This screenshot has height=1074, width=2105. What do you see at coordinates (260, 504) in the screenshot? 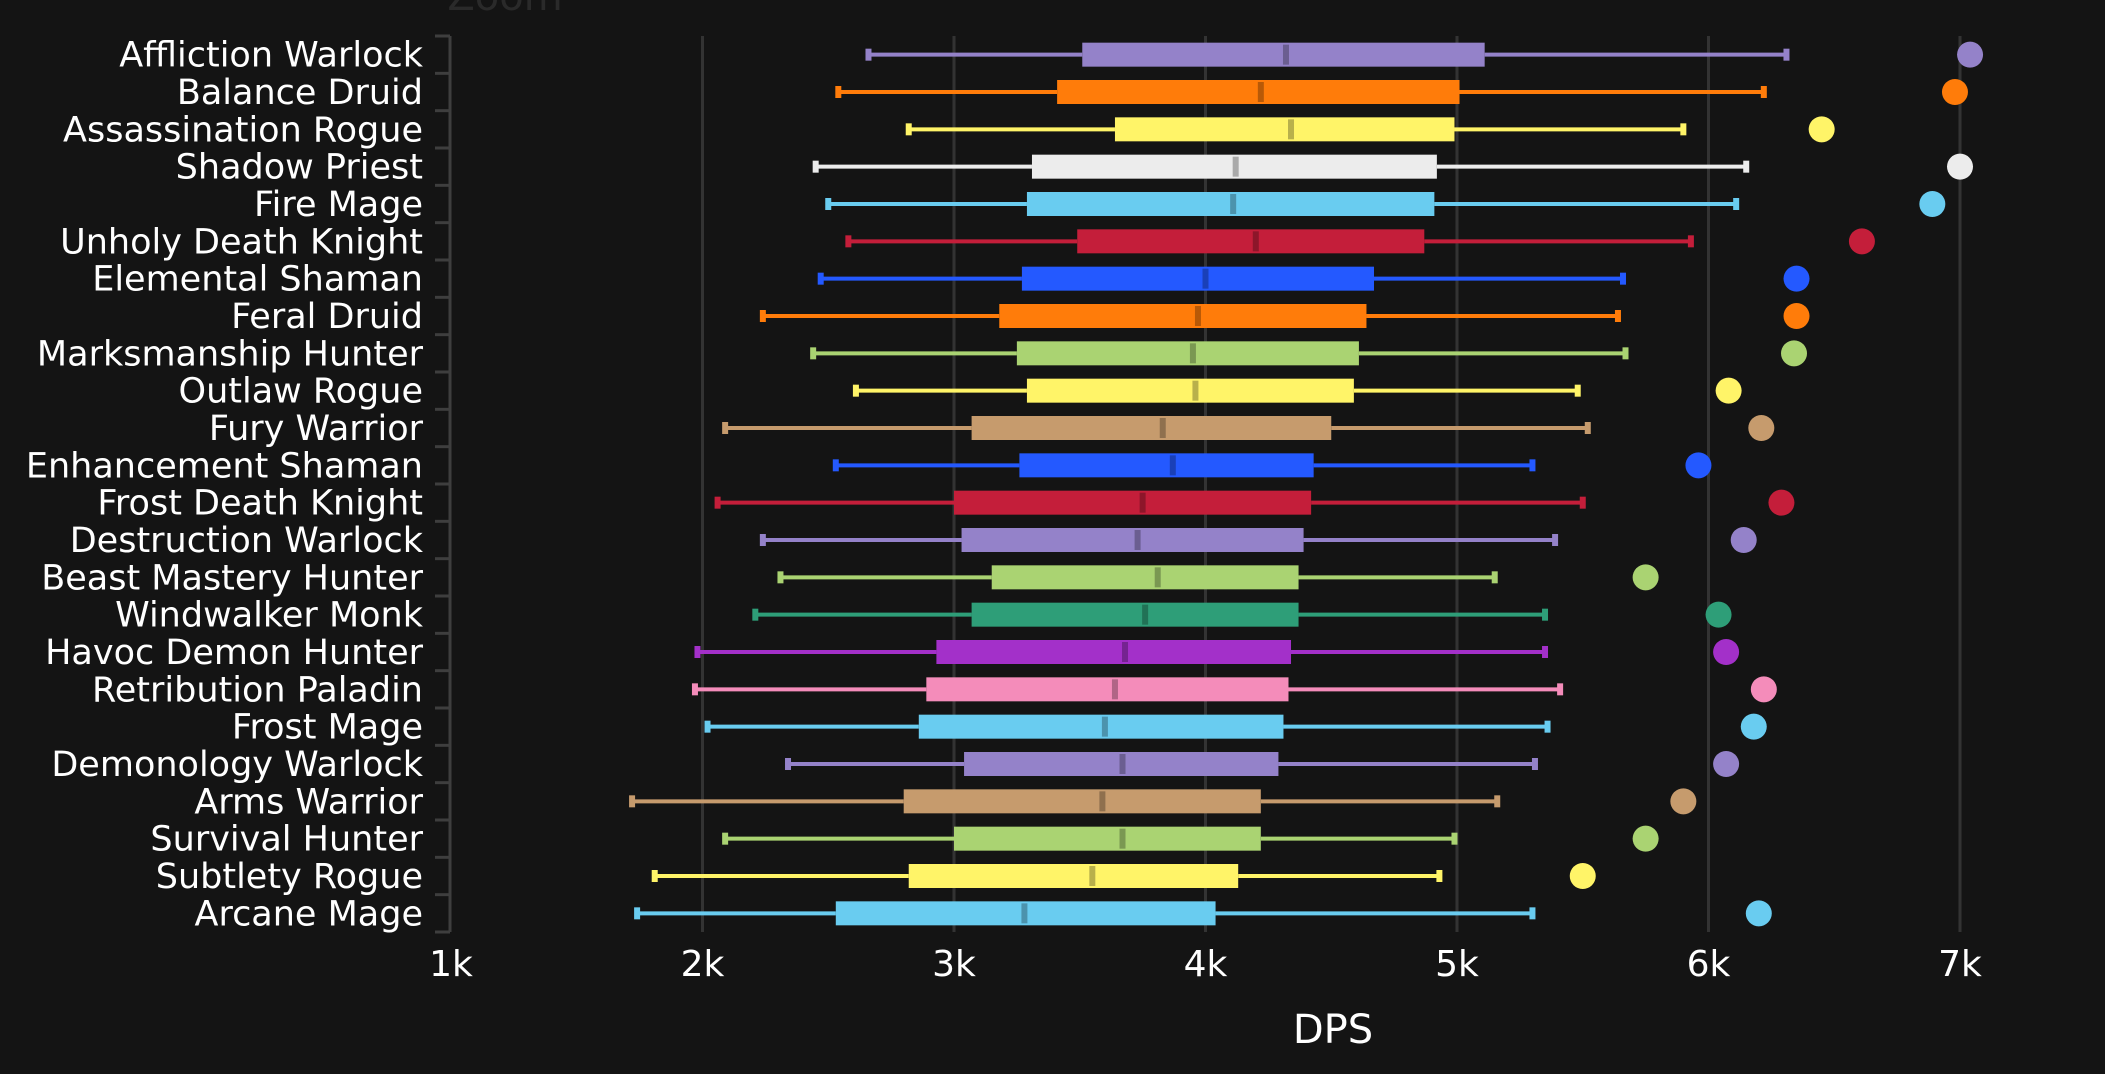
I see `category-label: Frost Death Knight` at bounding box center [260, 504].